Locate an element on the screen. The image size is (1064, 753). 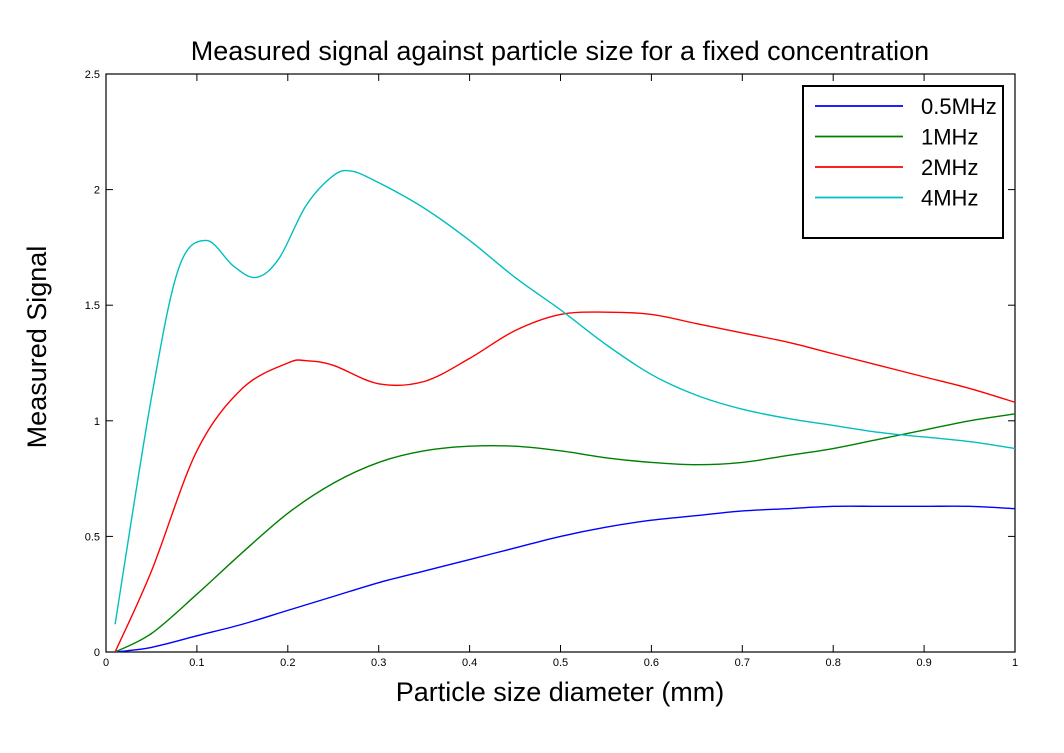
x-tick-label: 0.6 is located at coordinates (651, 663).